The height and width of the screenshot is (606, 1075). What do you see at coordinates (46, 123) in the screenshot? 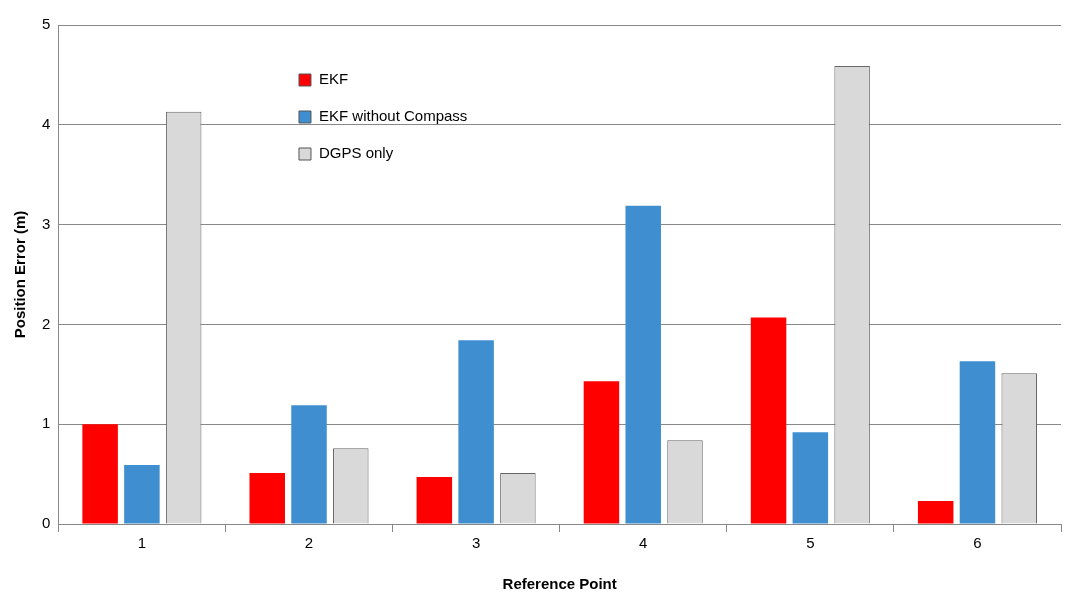
I see `y-tick-label: 4` at bounding box center [46, 123].